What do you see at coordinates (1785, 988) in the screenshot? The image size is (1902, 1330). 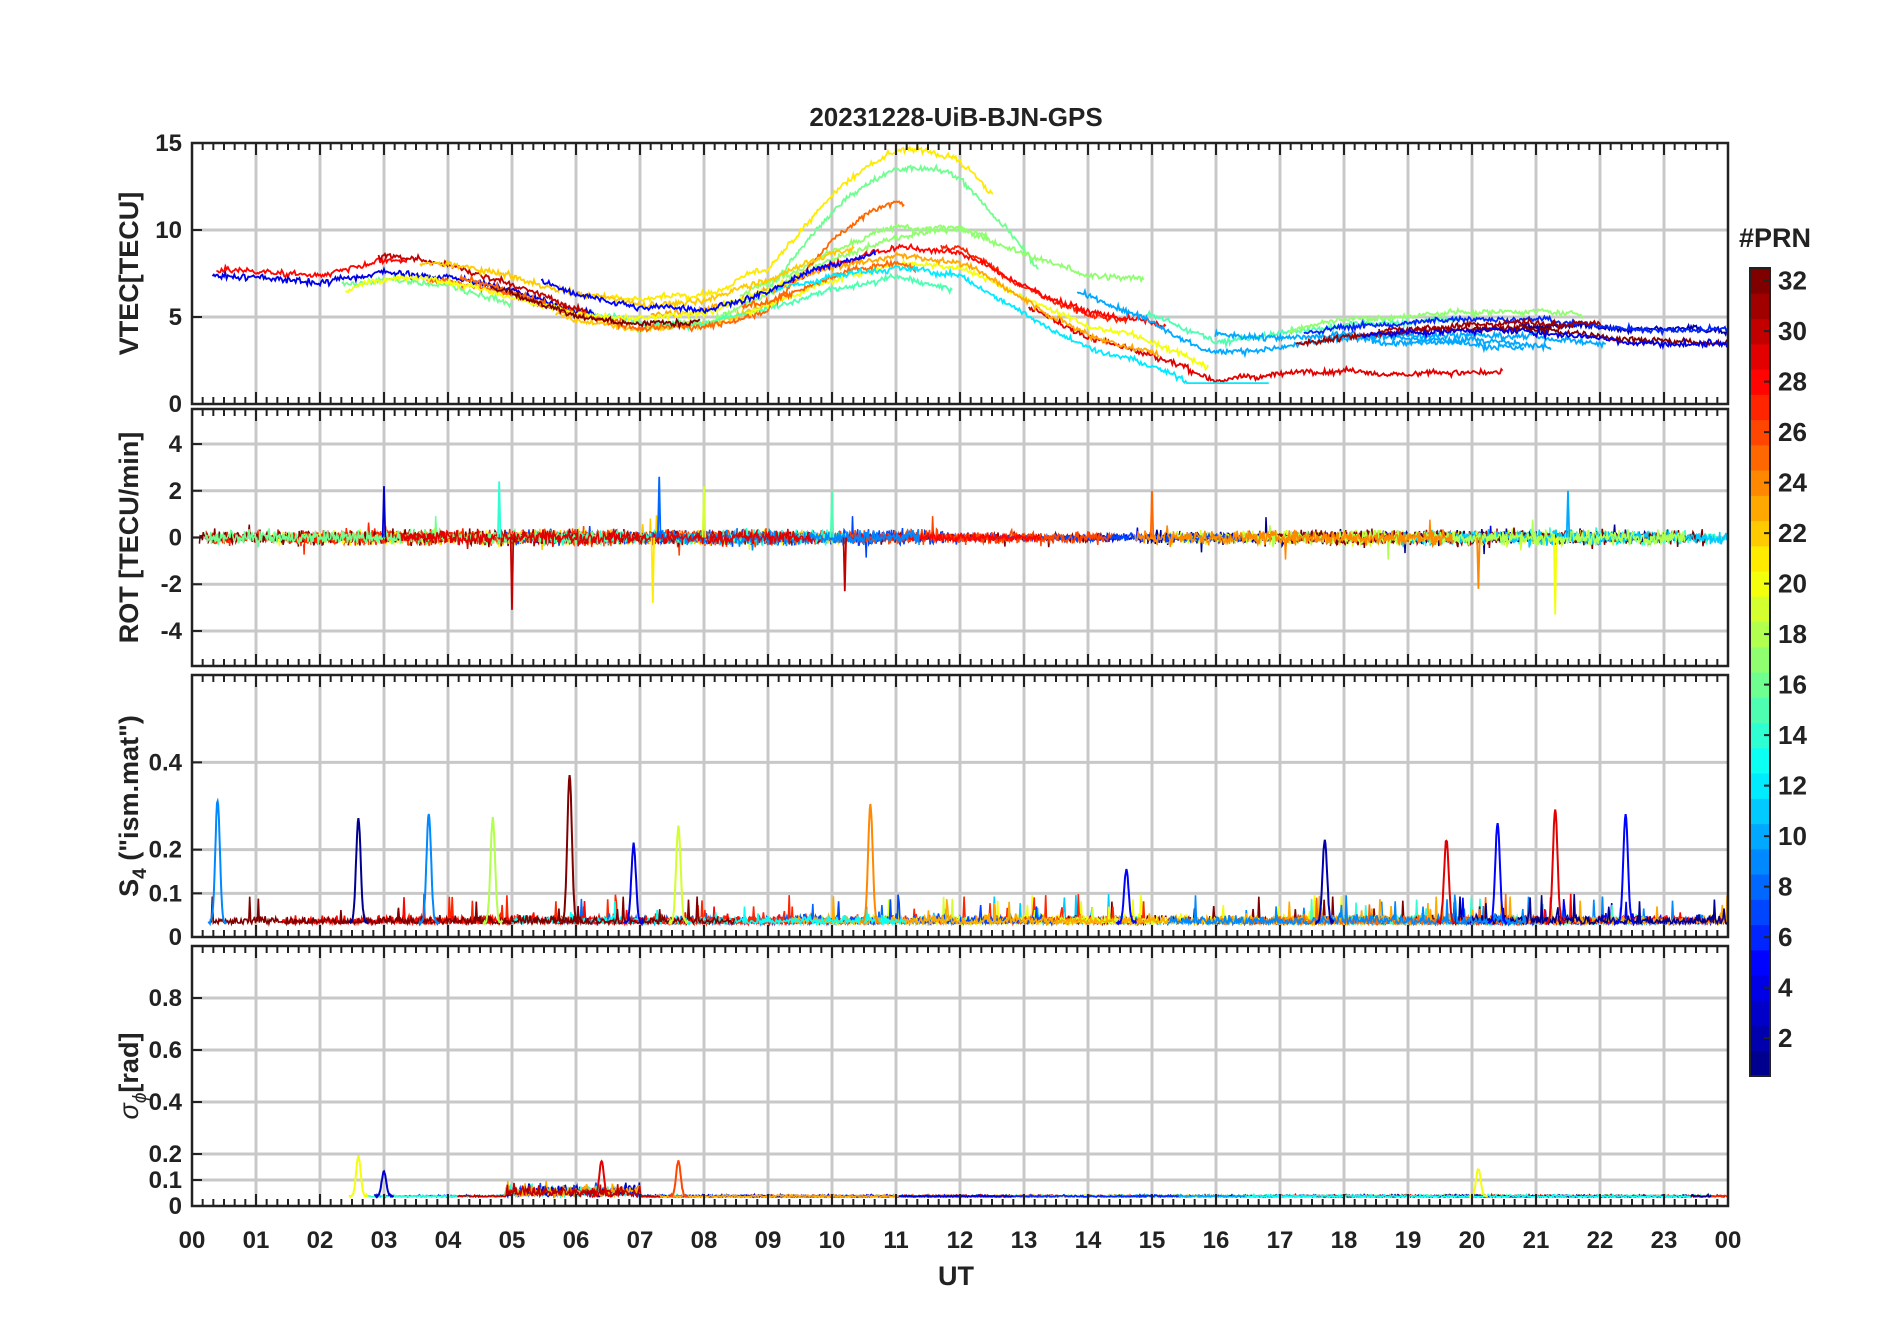 I see `colorbar-tick-label: 4` at bounding box center [1785, 988].